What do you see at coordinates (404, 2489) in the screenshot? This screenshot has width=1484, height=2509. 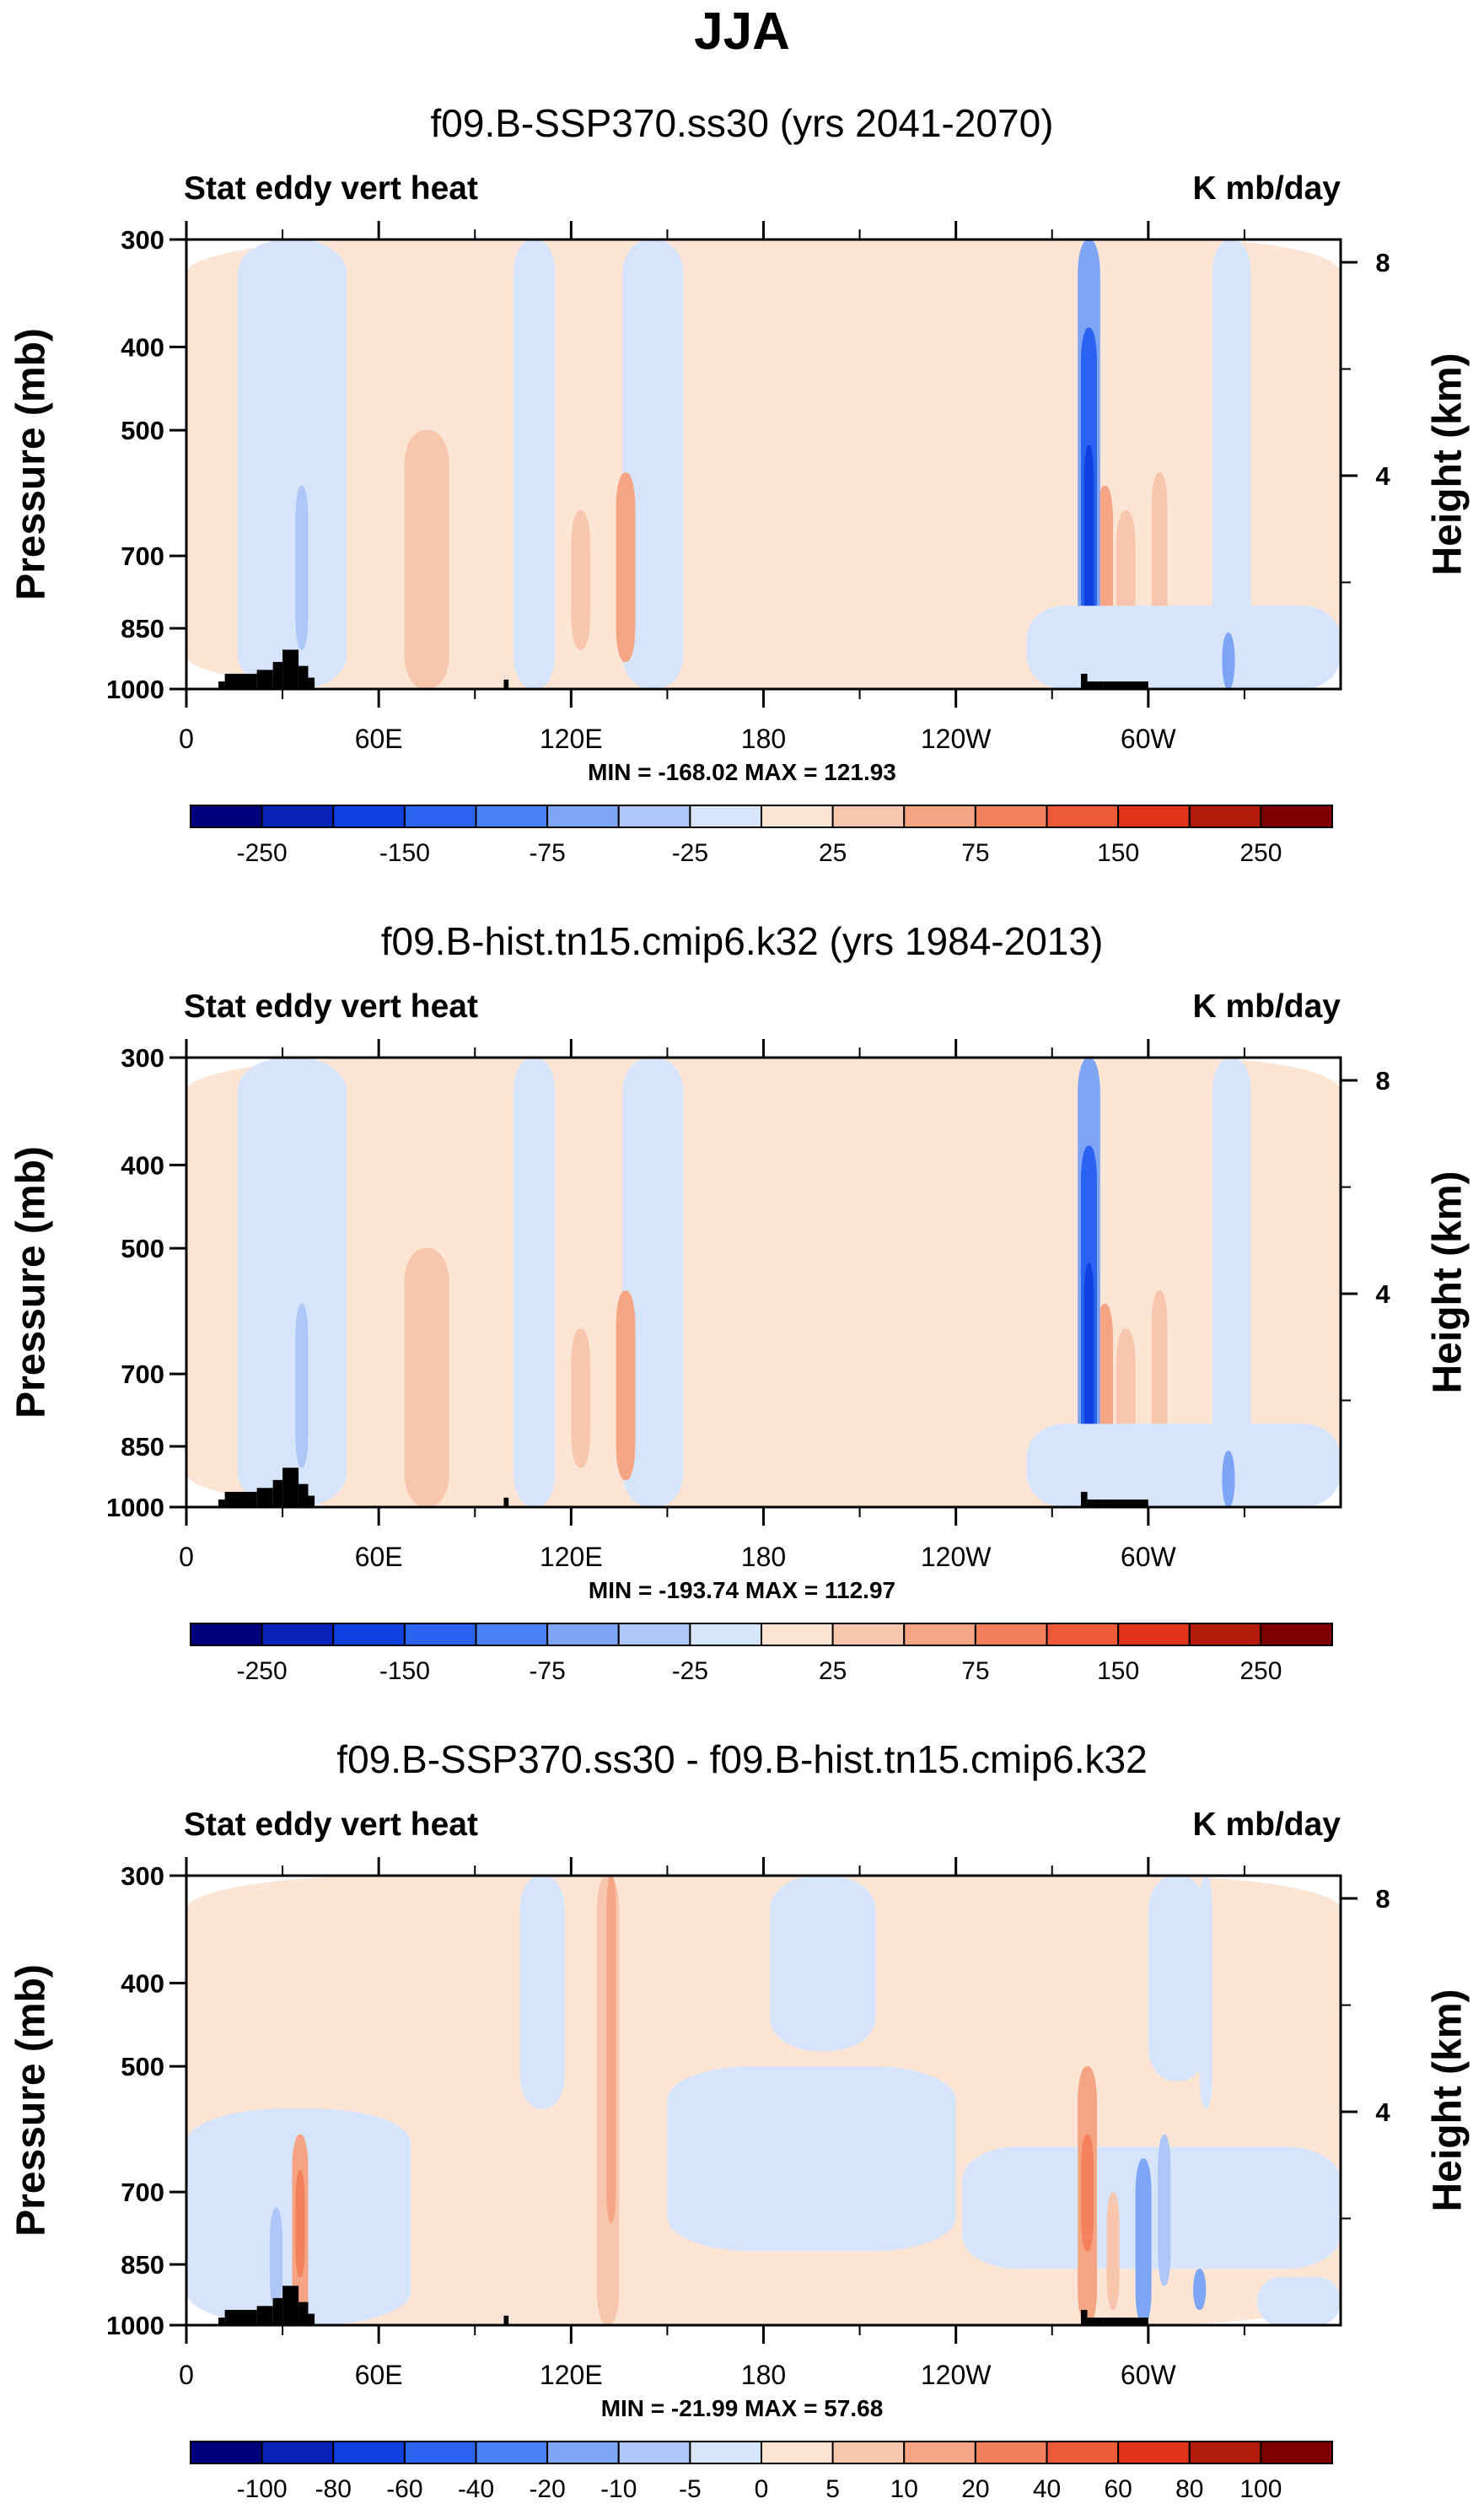 I see `colorbar-label: -60` at bounding box center [404, 2489].